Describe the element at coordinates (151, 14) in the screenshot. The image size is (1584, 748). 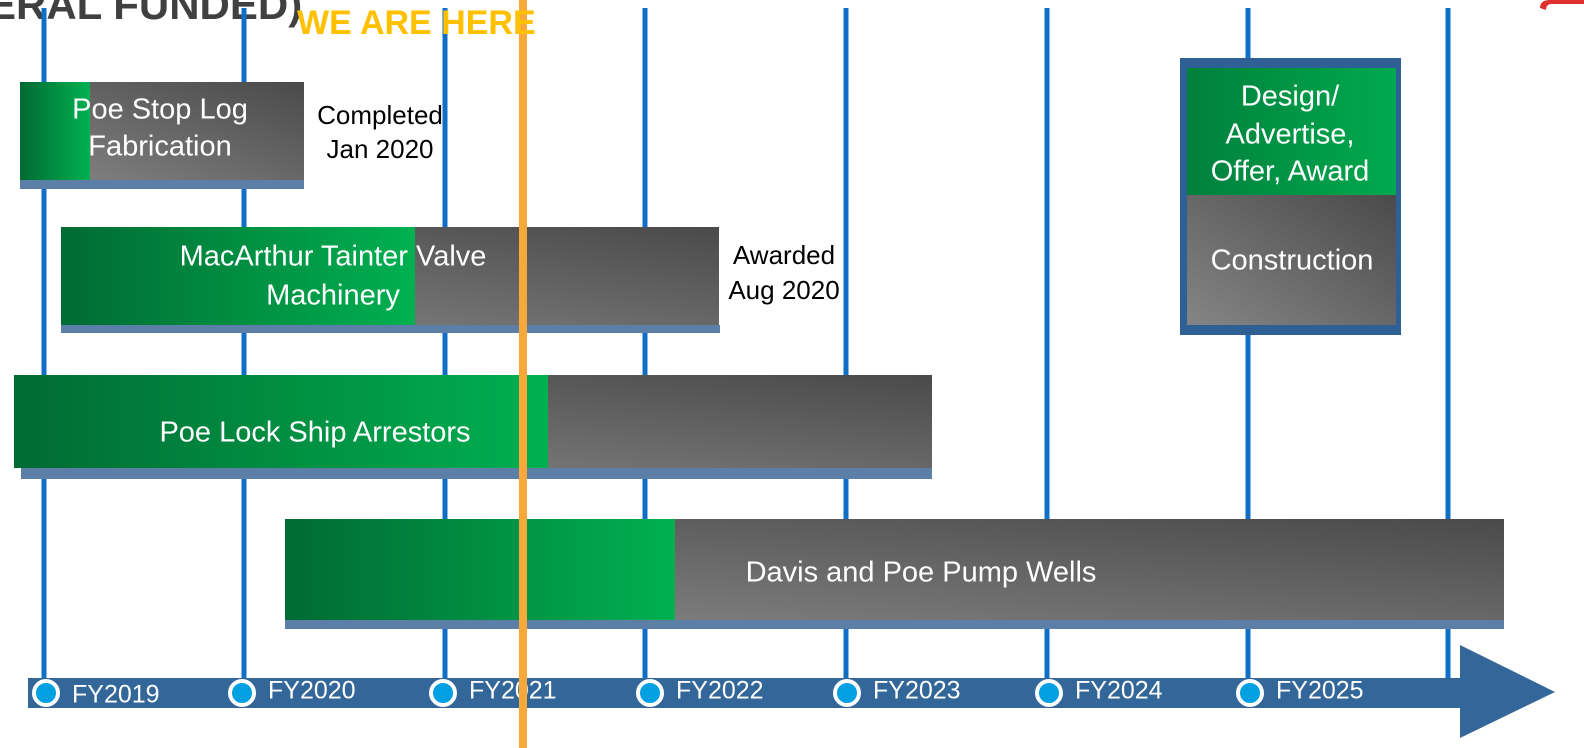
I see `title-fragment: ERAL FUNDED)` at that location.